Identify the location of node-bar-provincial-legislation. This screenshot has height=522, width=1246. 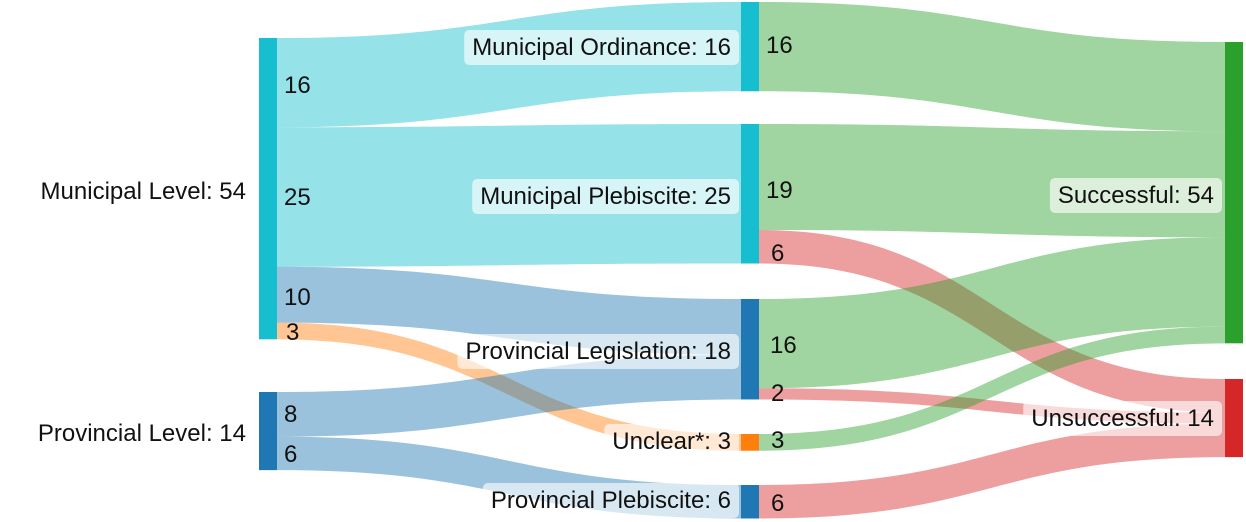
(750, 349).